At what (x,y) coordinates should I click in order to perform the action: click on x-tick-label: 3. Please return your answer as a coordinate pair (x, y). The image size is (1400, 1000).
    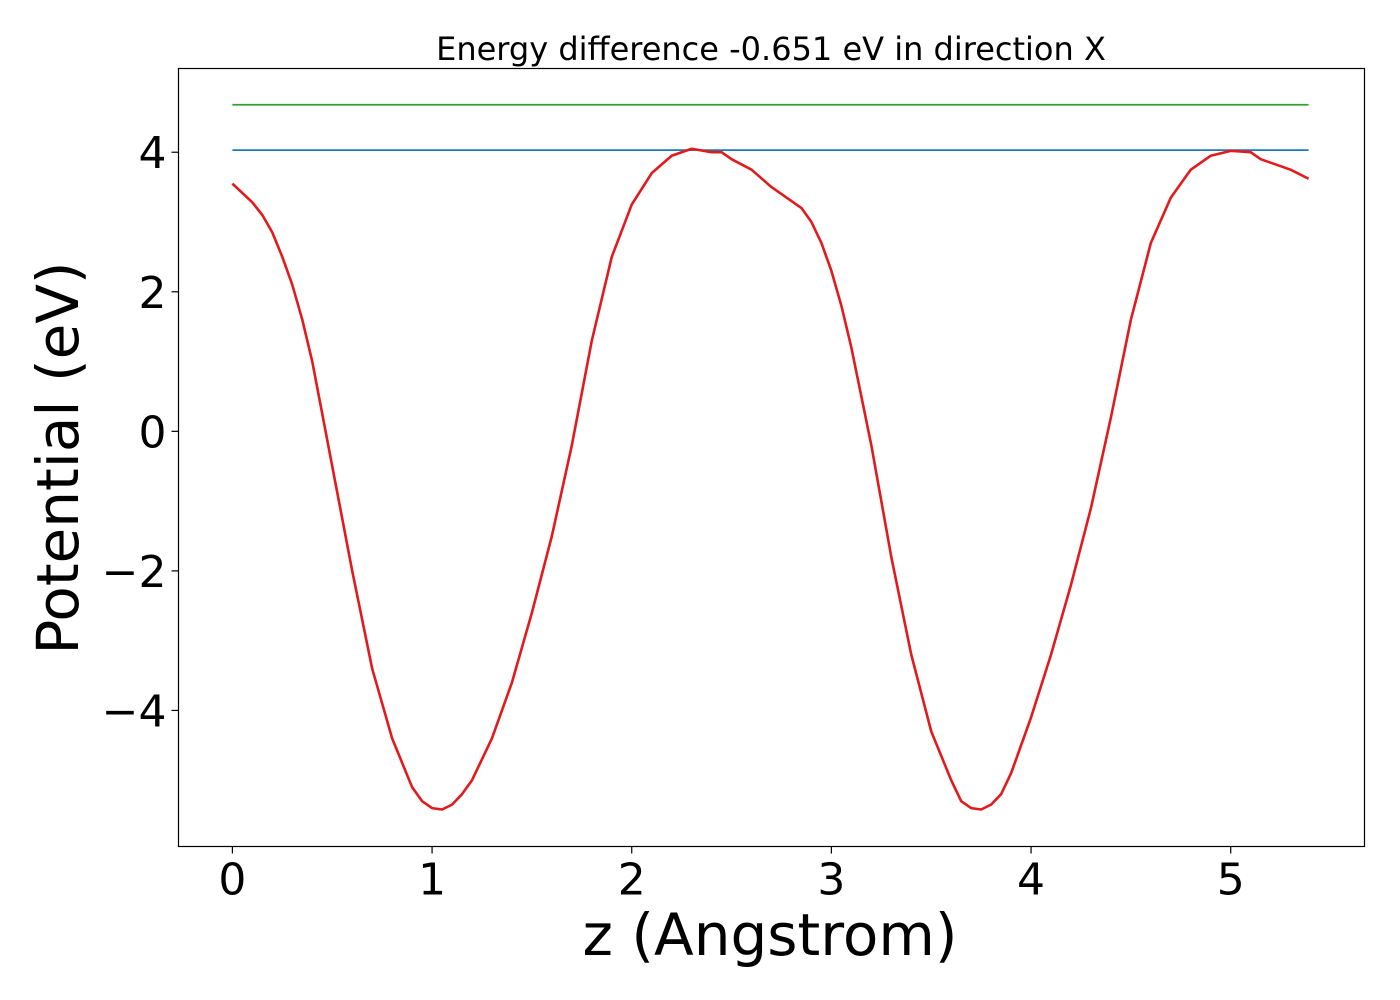
    Looking at the image, I should click on (831, 880).